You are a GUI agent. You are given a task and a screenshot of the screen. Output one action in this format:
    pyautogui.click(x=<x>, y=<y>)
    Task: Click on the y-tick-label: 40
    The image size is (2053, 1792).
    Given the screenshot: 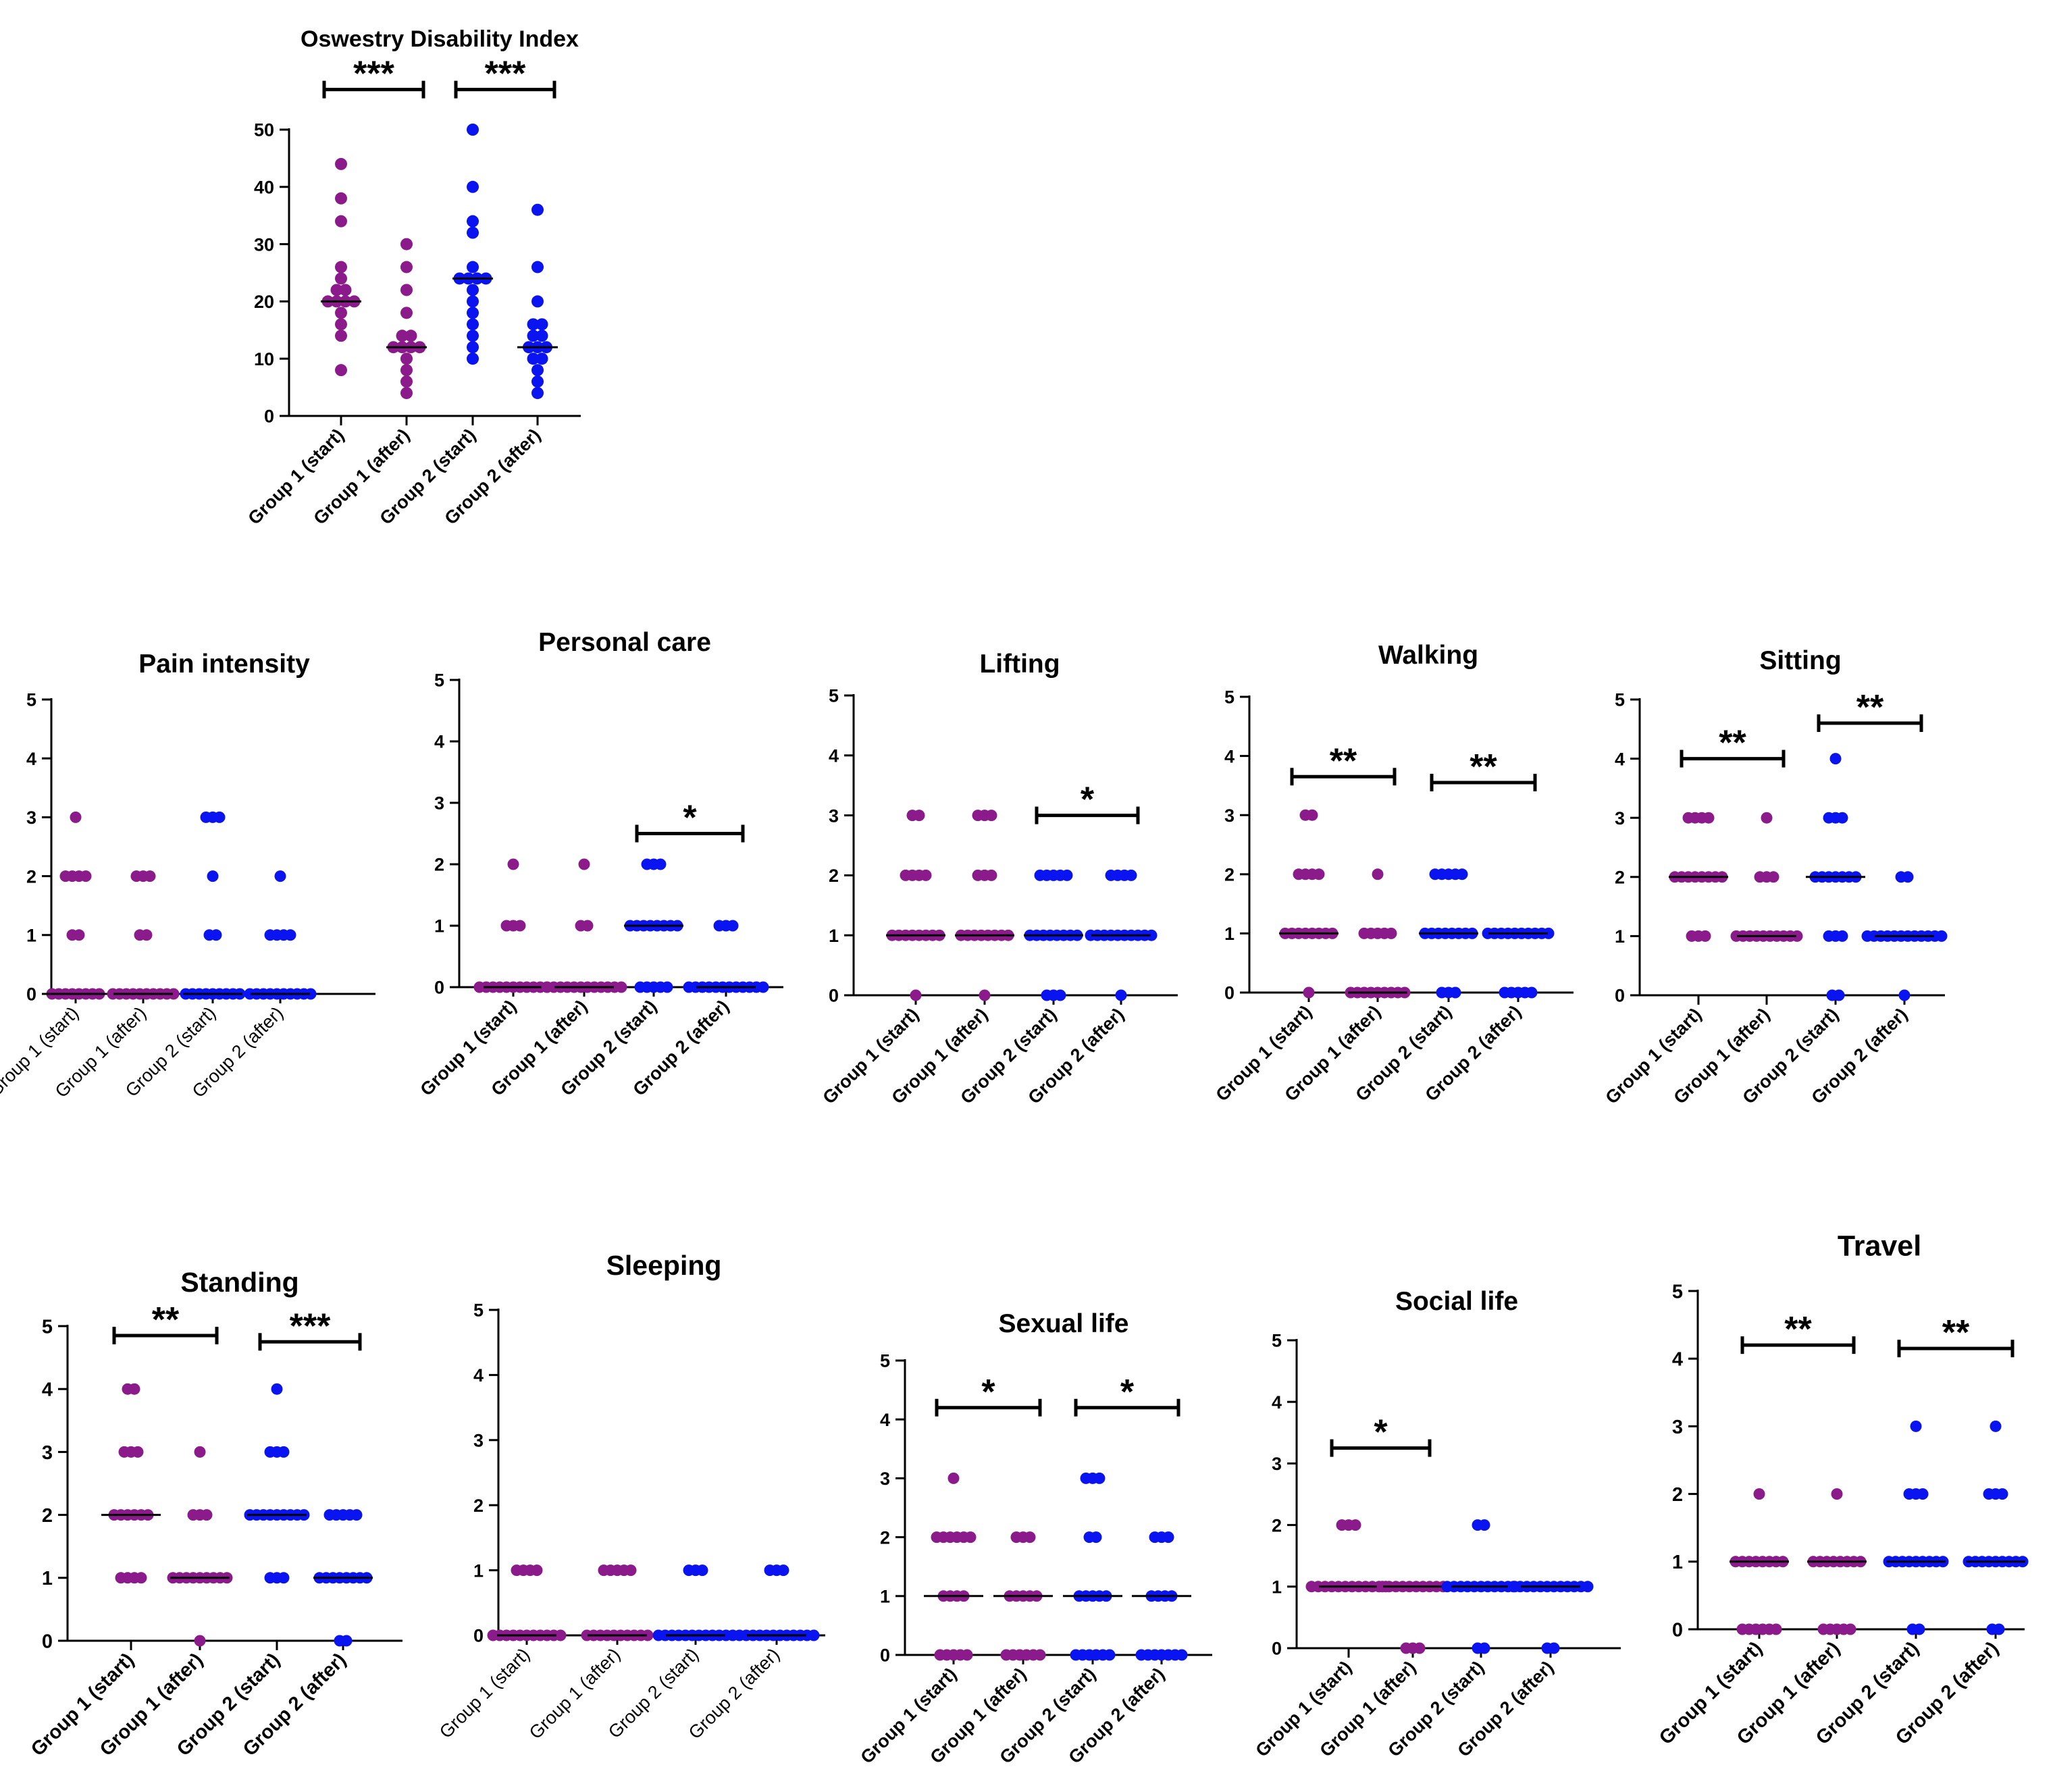 What is the action you would take?
    pyautogui.click(x=264, y=188)
    